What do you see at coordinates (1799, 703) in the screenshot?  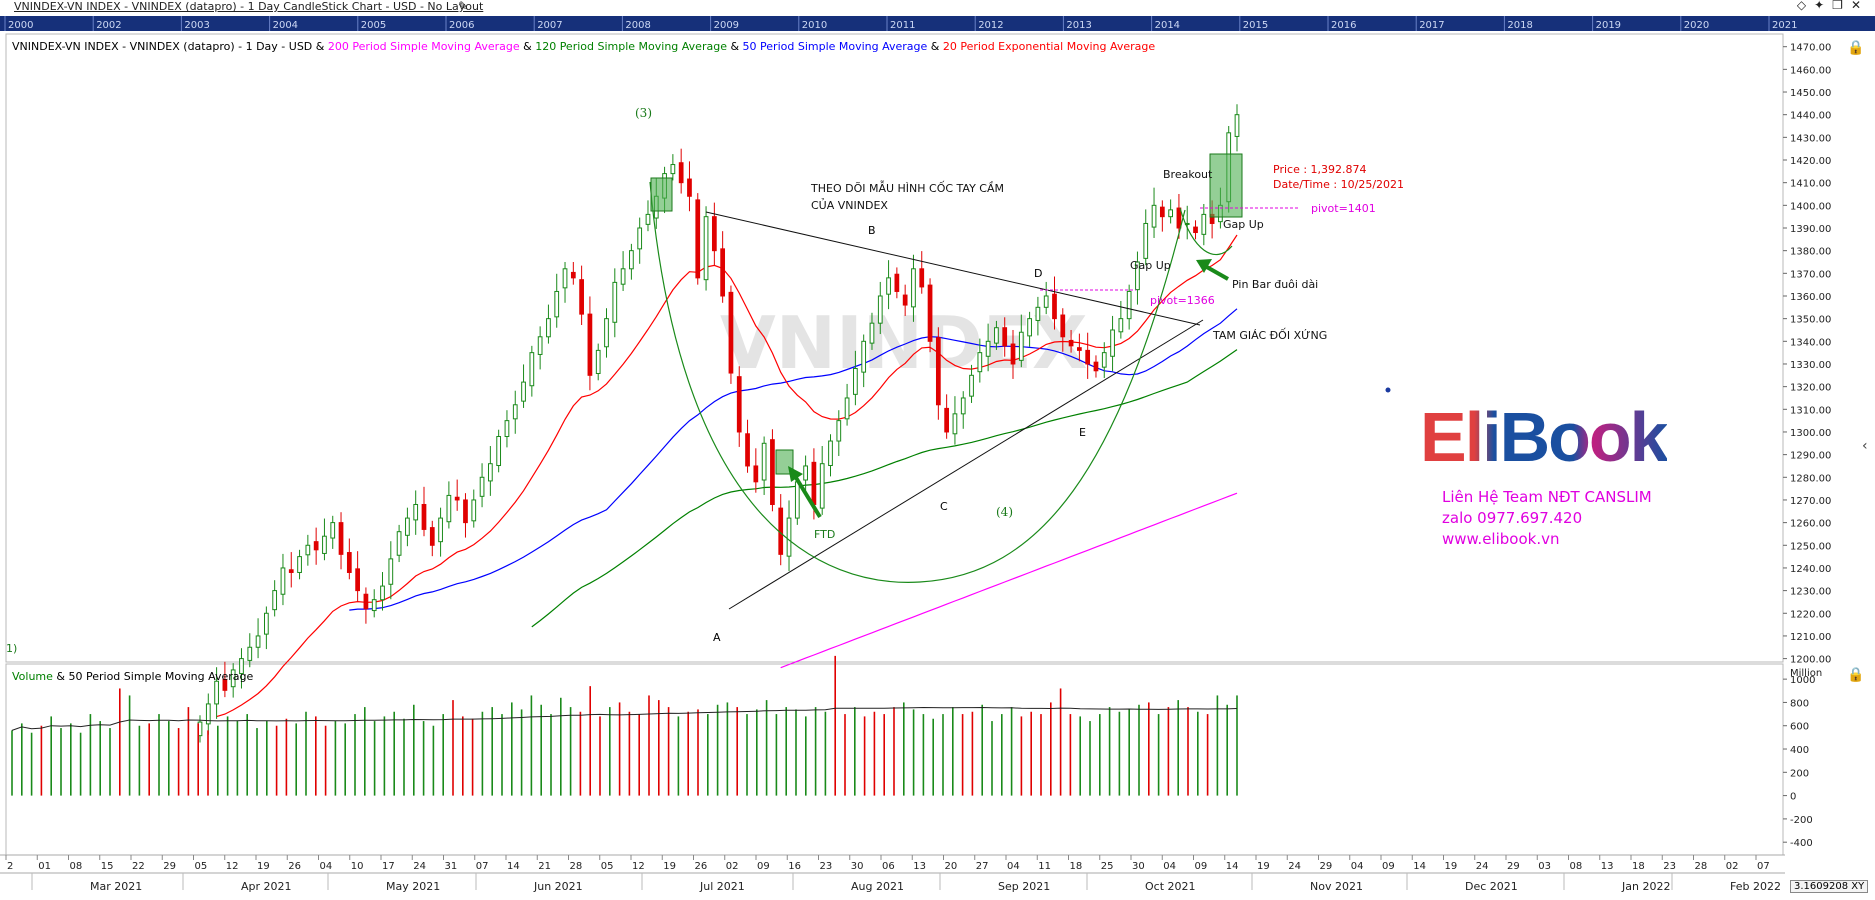 I see `volume-tick-label: 800` at bounding box center [1799, 703].